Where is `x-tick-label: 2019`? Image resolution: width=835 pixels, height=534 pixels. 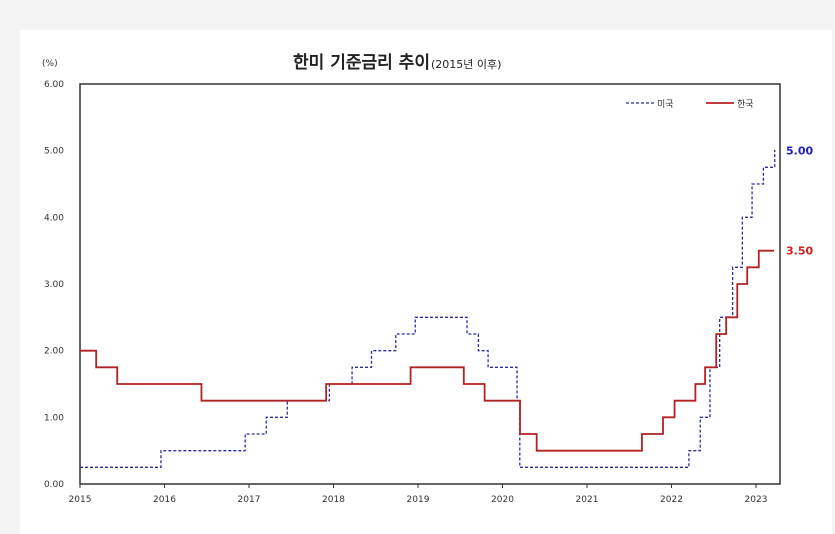 x-tick-label: 2019 is located at coordinates (418, 500).